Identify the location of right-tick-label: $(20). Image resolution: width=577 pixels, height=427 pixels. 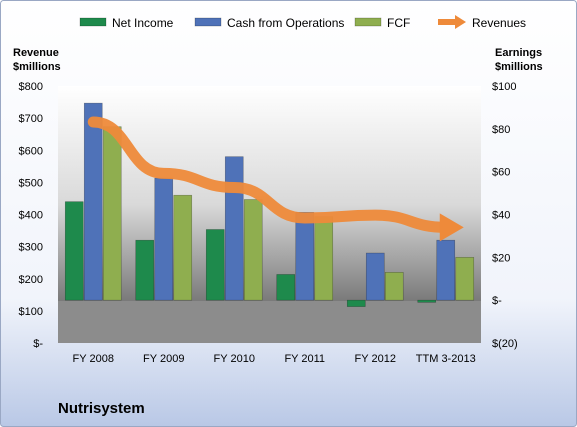
(505, 344).